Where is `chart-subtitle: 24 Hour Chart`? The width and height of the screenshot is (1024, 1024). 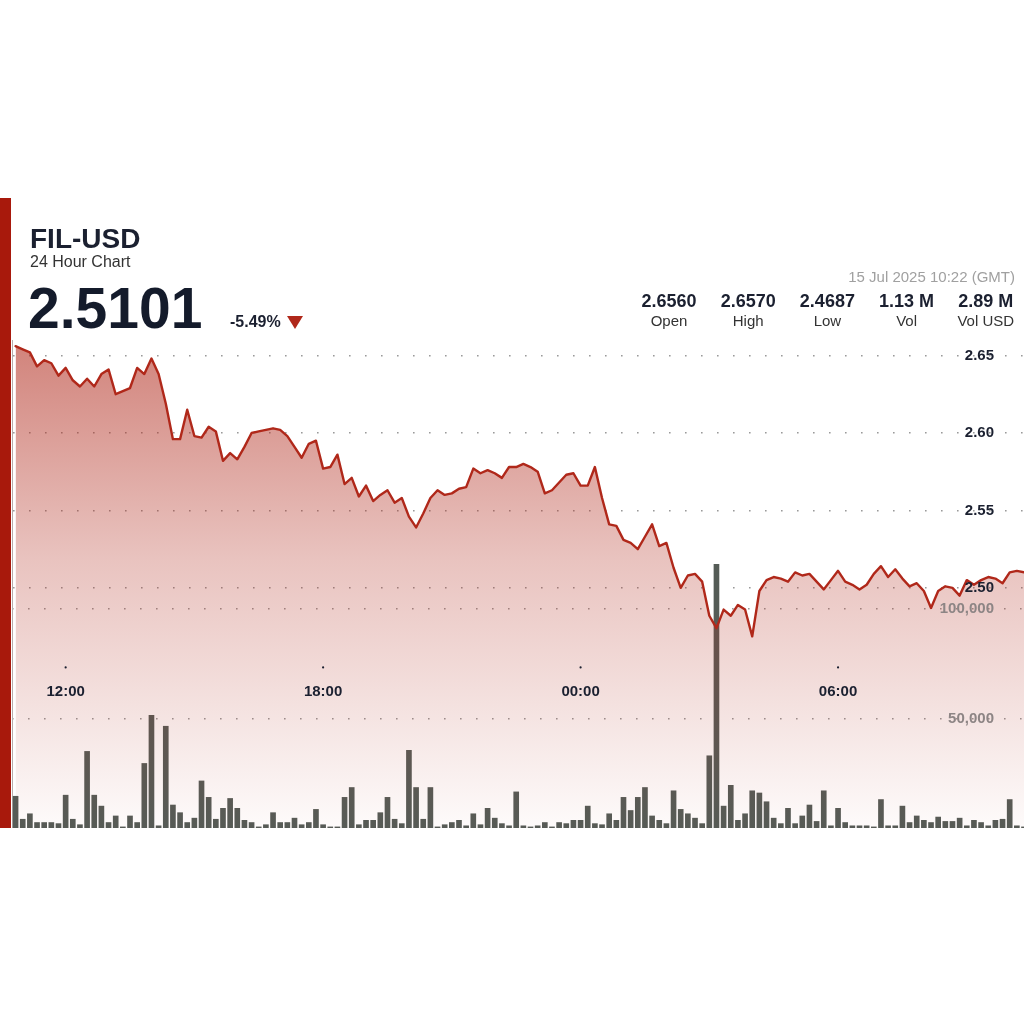
chart-subtitle: 24 Hour Chart is located at coordinates (80, 262).